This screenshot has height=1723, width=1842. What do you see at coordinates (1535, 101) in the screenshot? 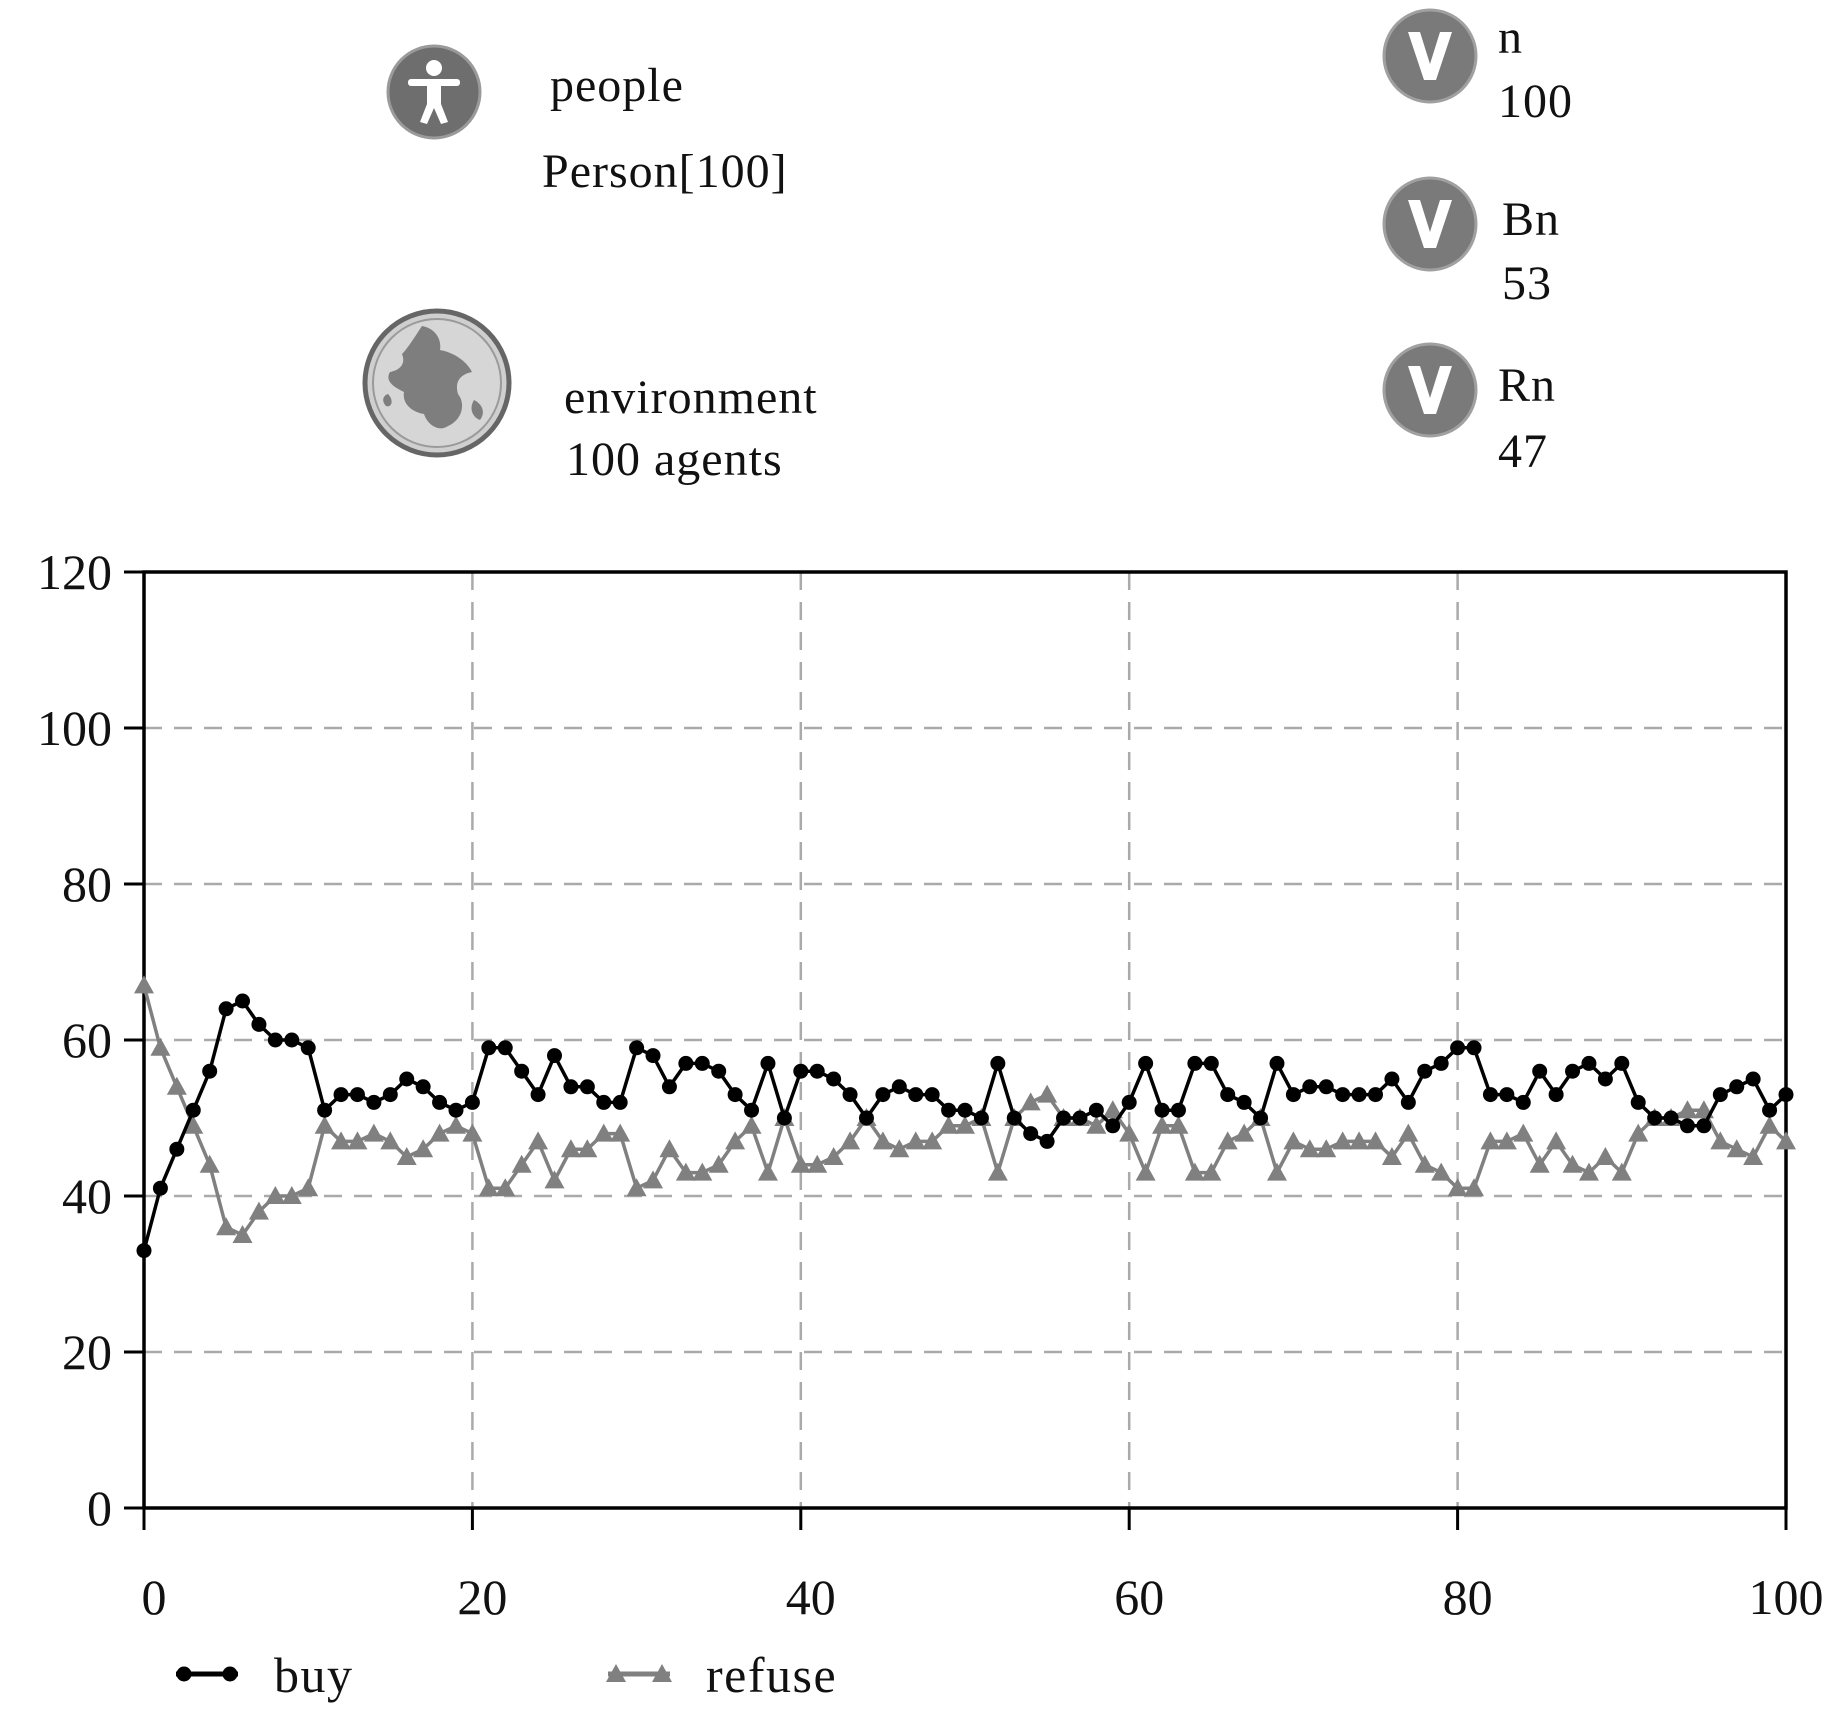
I see `variable-n-value: 100` at bounding box center [1535, 101].